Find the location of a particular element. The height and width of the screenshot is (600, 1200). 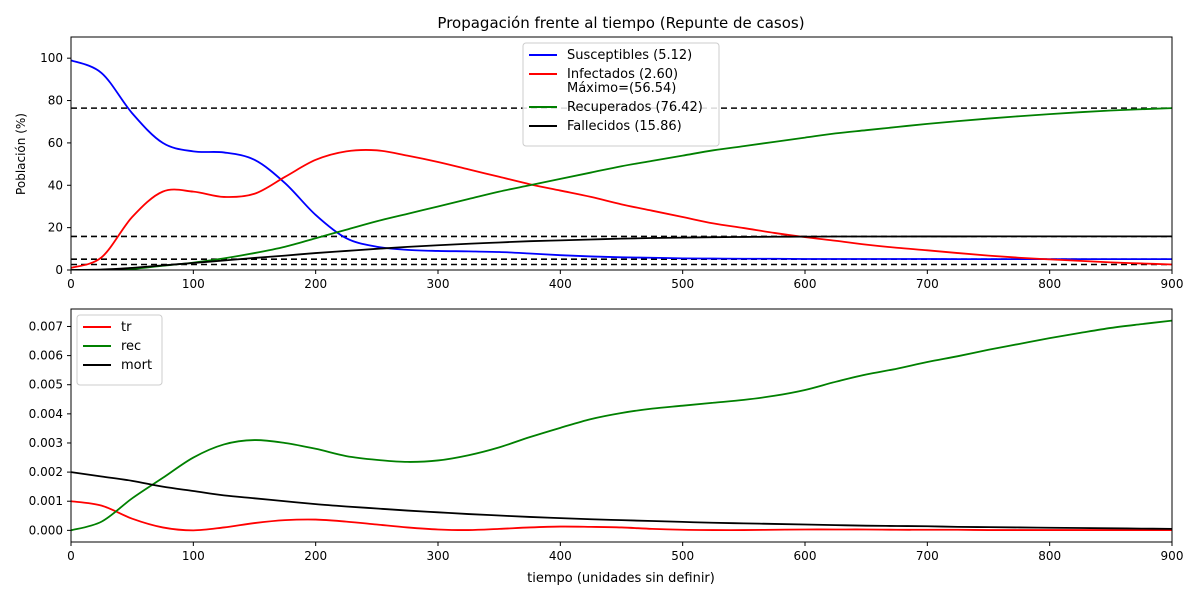

legend-label-1-line1: Máximo=(56.54) is located at coordinates (621, 88).